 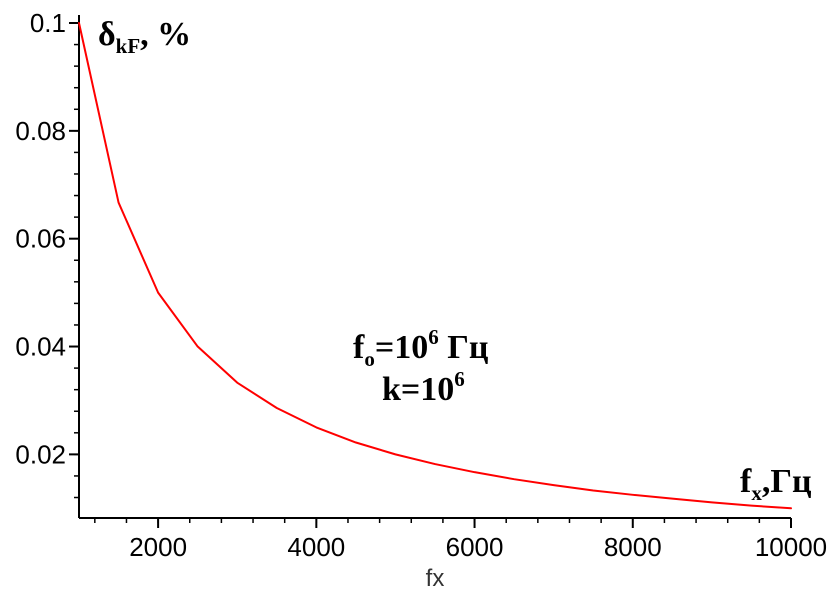 I want to click on param-f0-sup: 6, so click(x=433, y=337).